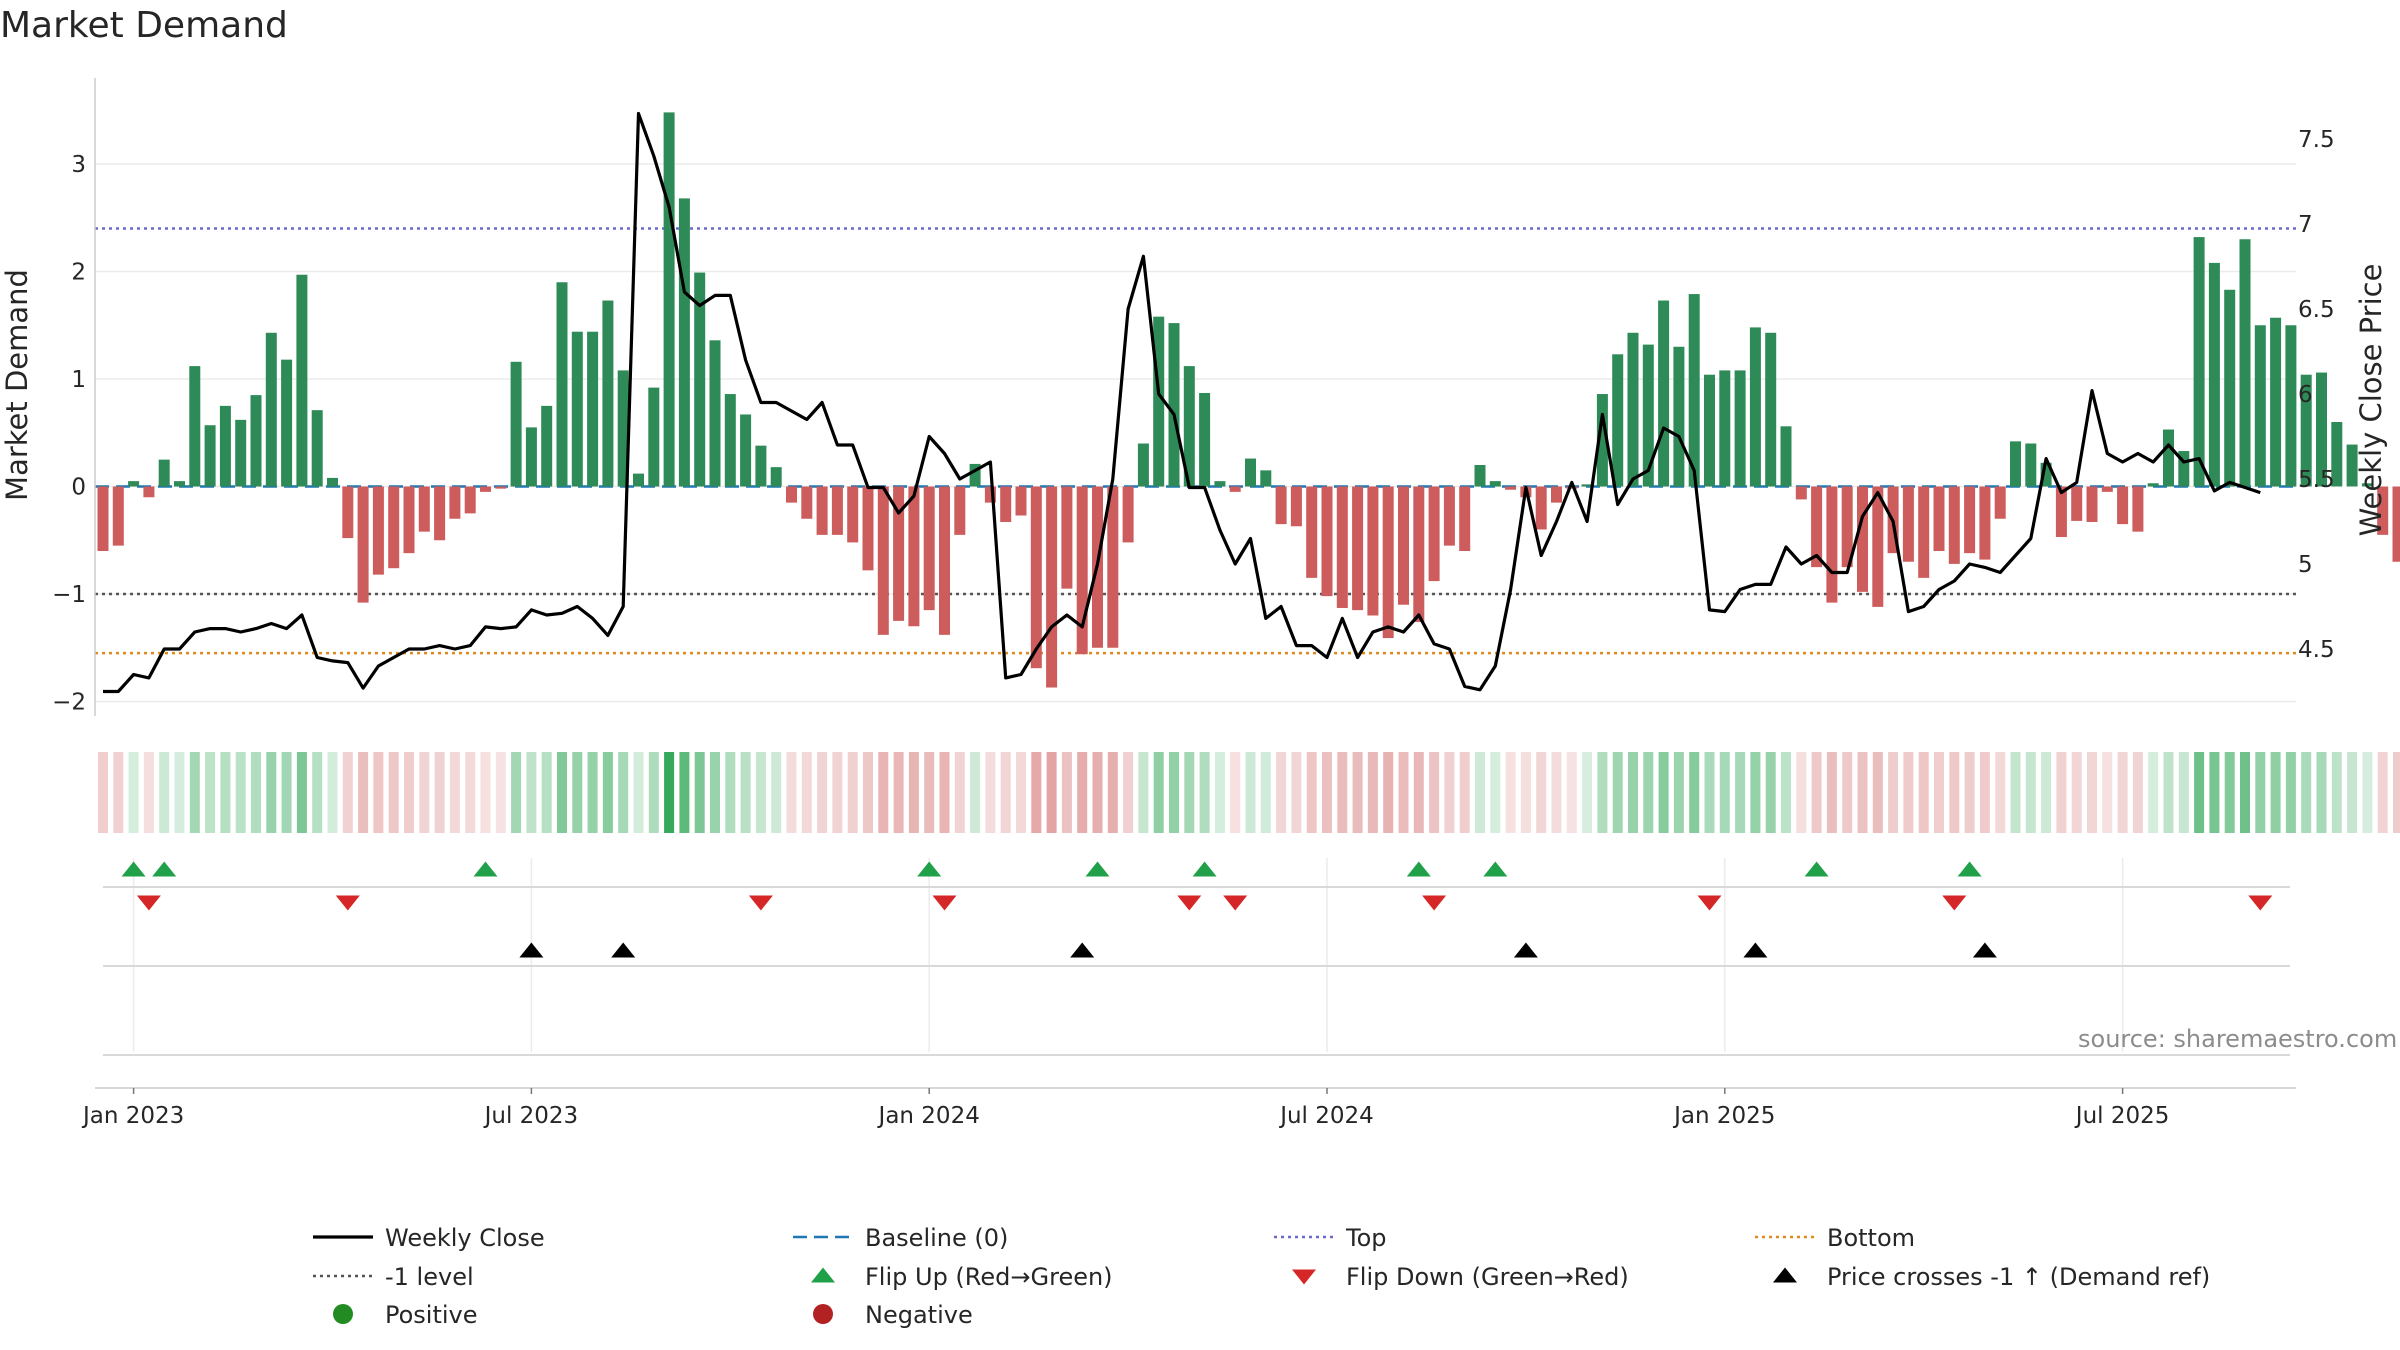 The width and height of the screenshot is (2400, 1350). I want to click on chart-title: Market Demand, so click(144, 25).